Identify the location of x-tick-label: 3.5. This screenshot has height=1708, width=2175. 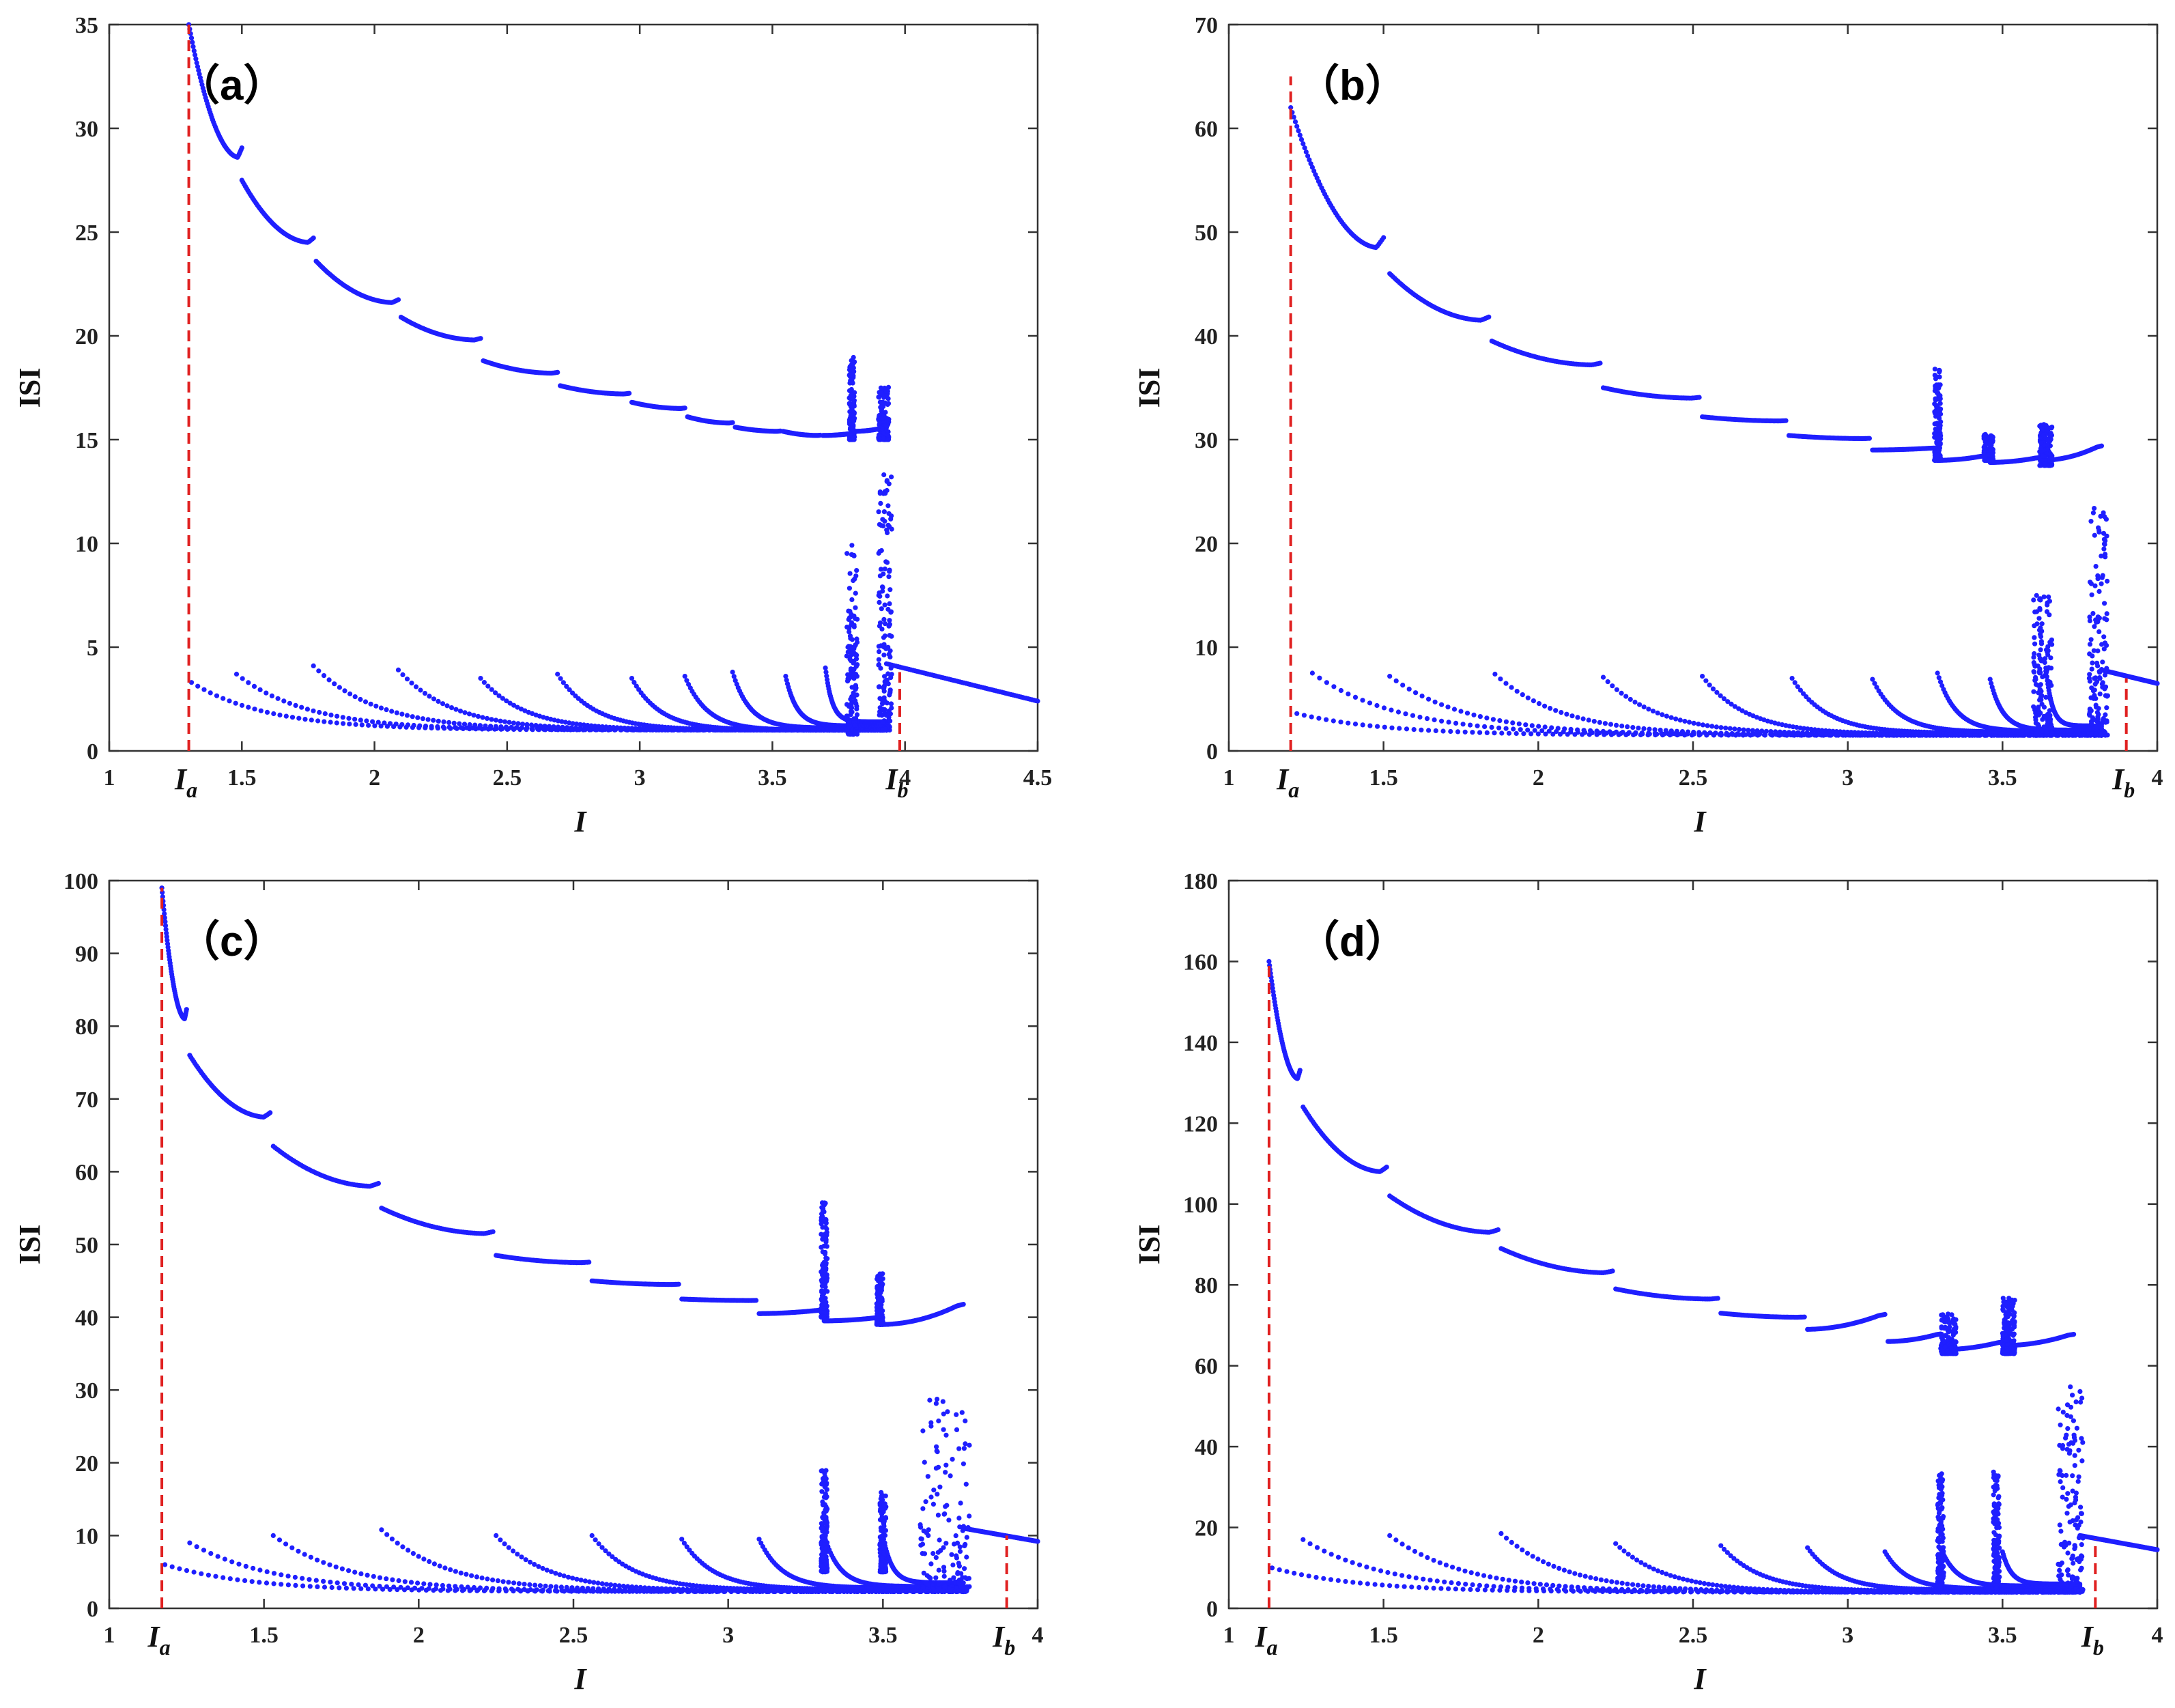
(772, 778).